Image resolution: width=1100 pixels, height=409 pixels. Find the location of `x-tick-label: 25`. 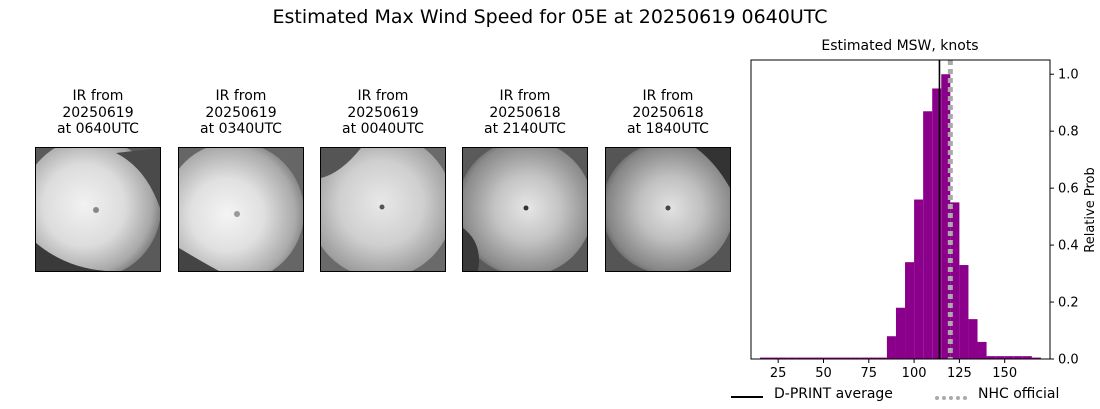

x-tick-label: 25 is located at coordinates (778, 373).